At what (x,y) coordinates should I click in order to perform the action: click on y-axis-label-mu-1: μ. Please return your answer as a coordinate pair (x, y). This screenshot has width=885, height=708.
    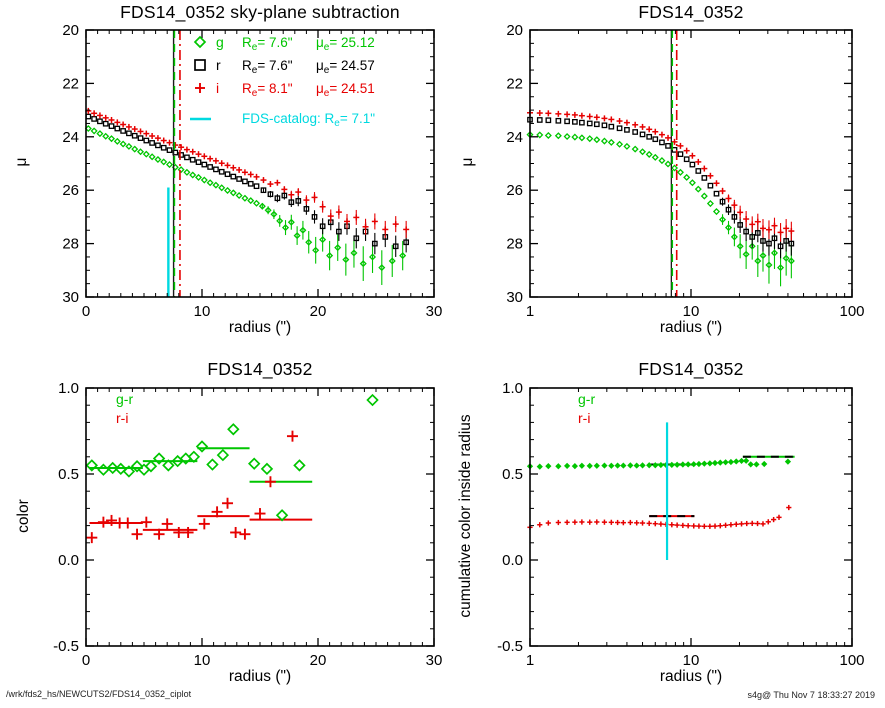
    Looking at the image, I should click on (21, 162).